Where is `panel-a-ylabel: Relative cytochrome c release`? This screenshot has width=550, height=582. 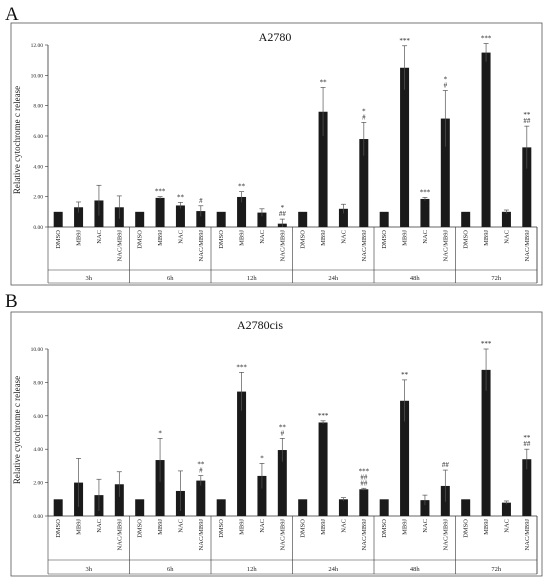 panel-a-ylabel: Relative cytochrome c release is located at coordinates (17, 140).